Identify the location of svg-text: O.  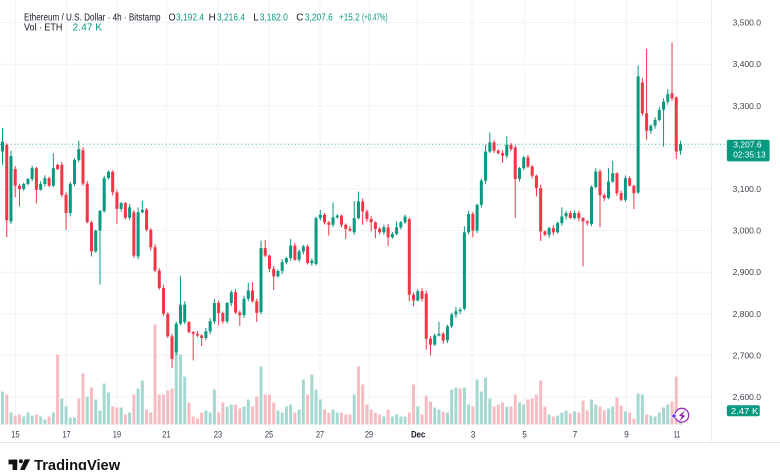
(172, 17).